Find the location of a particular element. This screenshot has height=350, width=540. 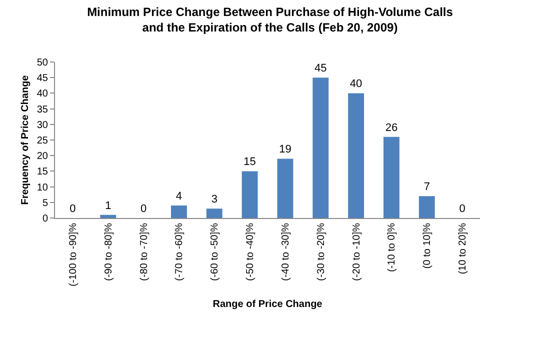

data-label: 15 is located at coordinates (250, 162).